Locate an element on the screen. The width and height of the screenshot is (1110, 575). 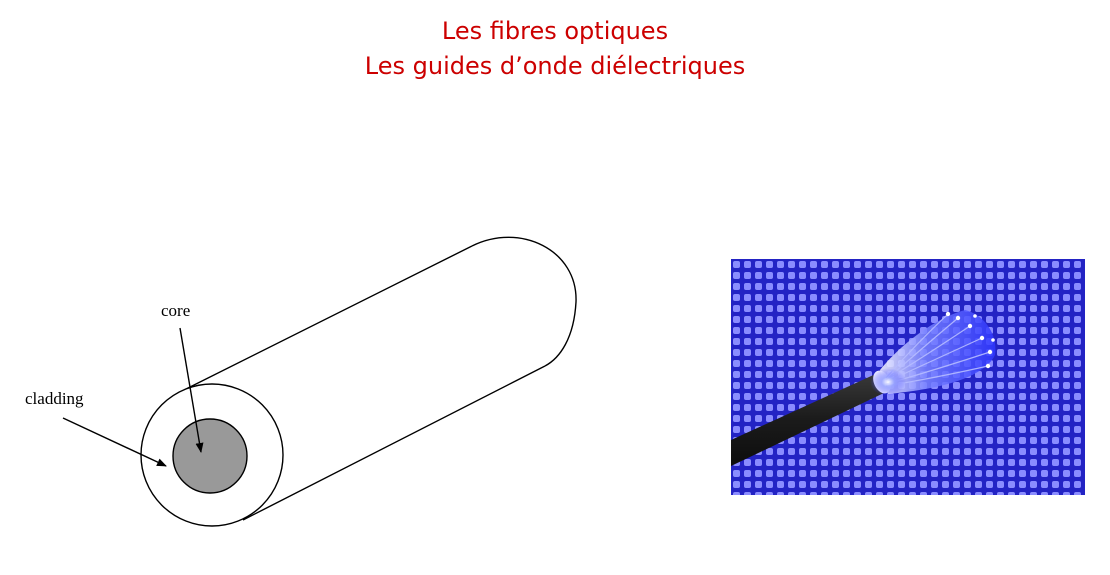
fiber-glow is located at coordinates (888, 382).